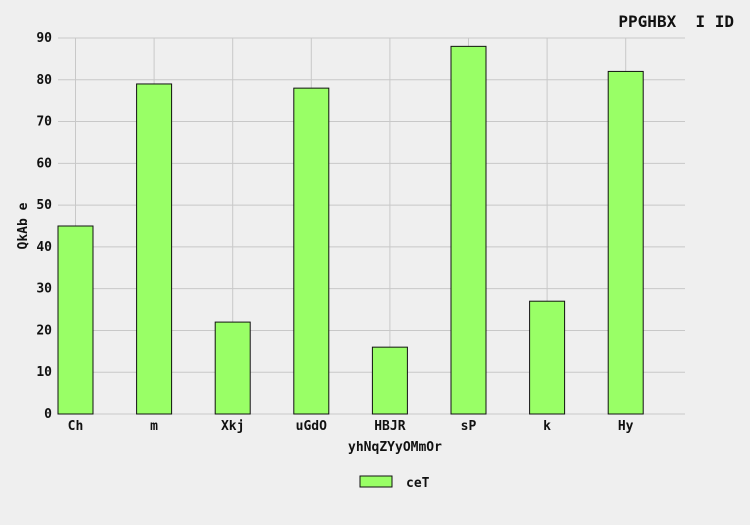  I want to click on bar-Xkj, so click(232, 368).